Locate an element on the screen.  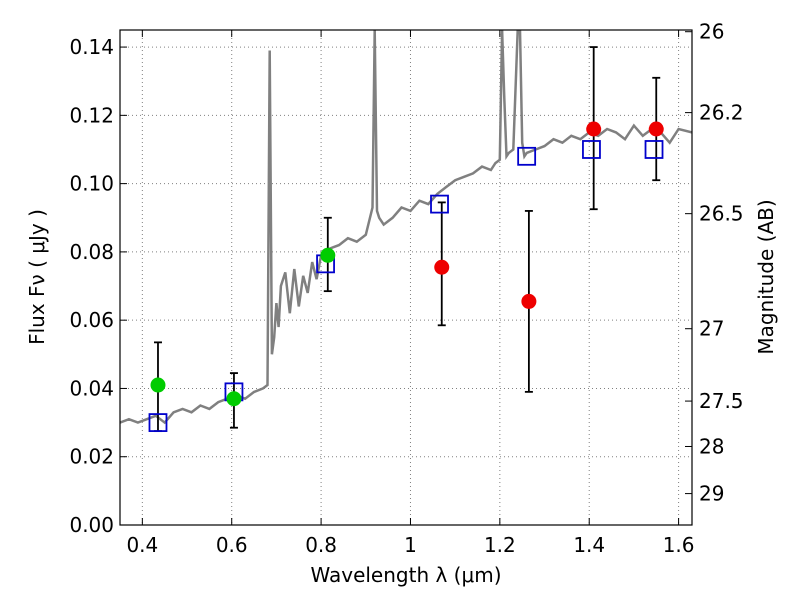
right-axis-title: Magnitude (AB) is located at coordinates (766, 276).